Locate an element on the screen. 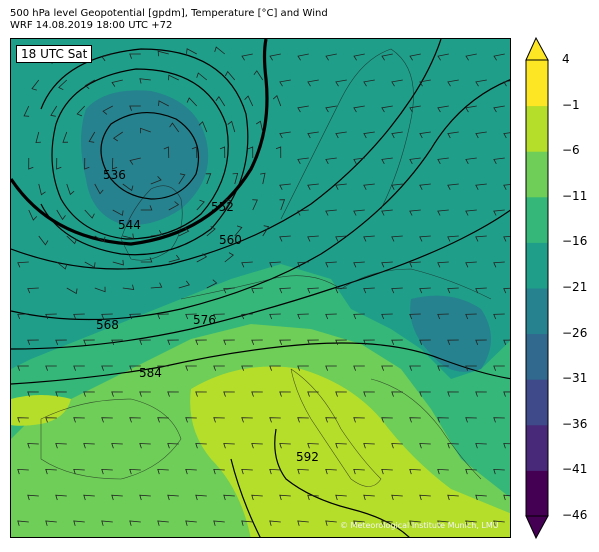 The height and width of the screenshot is (552, 599). contour-592b is located at coordinates (245, 497).